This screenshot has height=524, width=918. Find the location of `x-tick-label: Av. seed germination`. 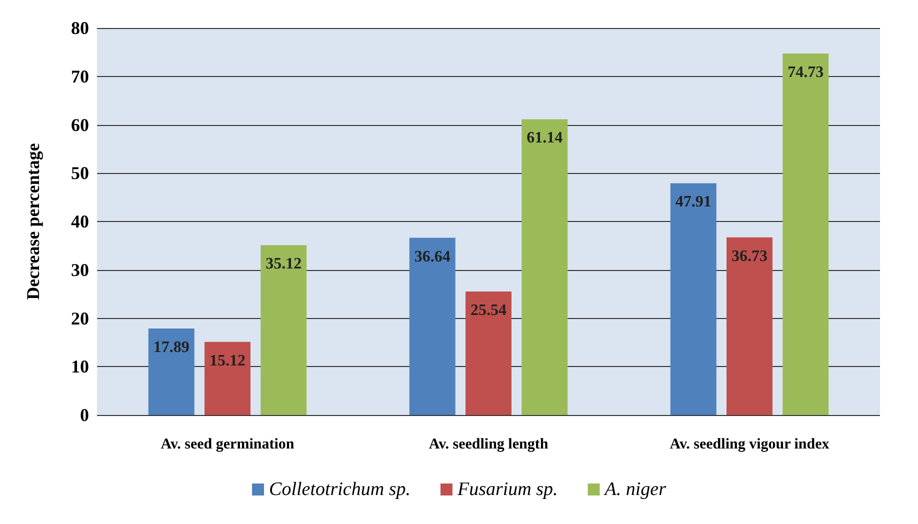

x-tick-label: Av. seed germination is located at coordinates (227, 444).